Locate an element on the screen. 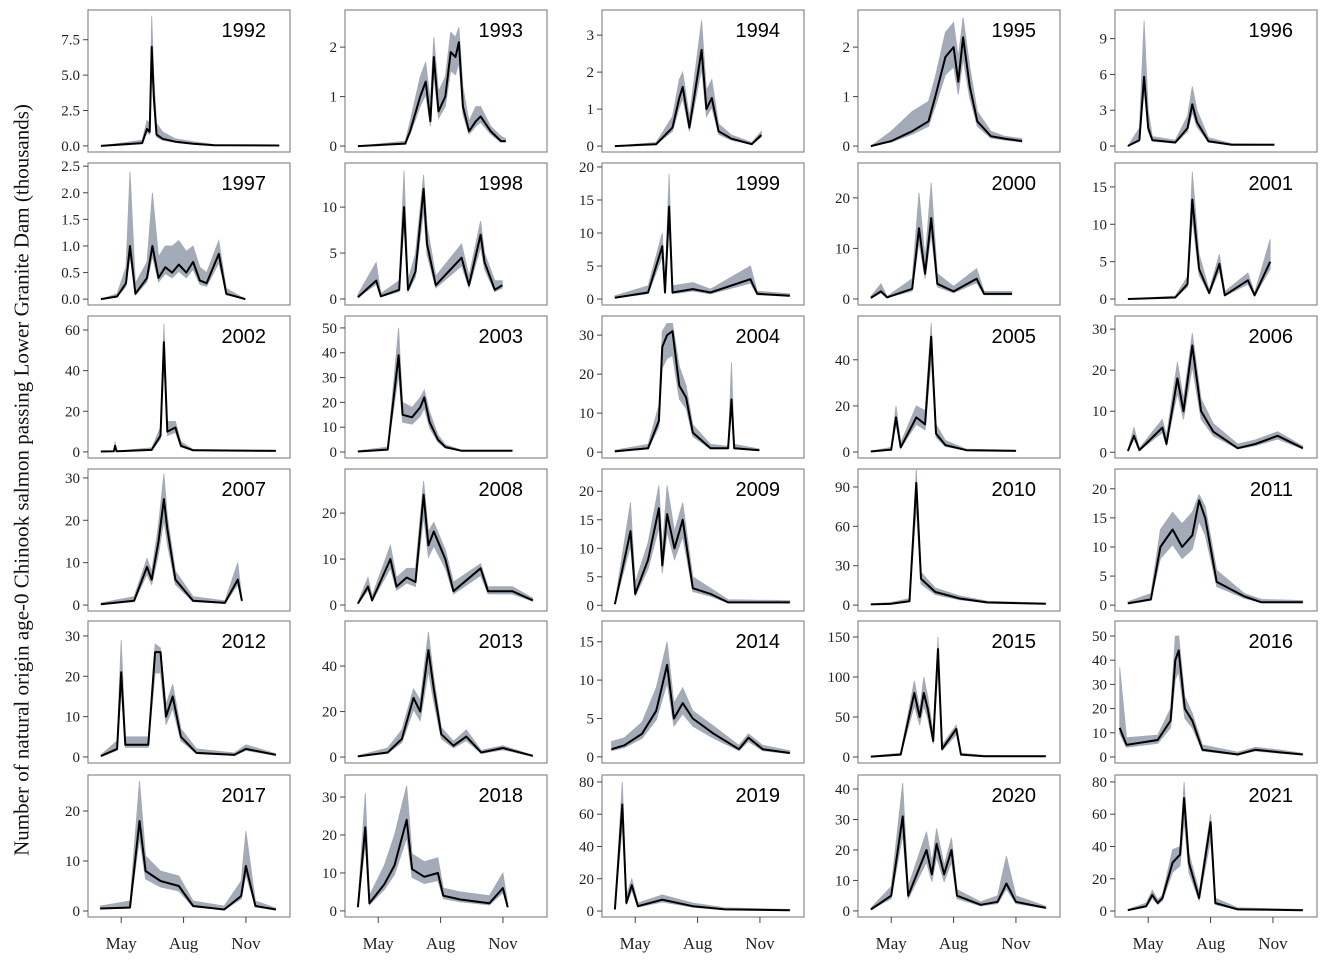 This screenshot has width=1336, height=965. y-tick-label: 2.5 is located at coordinates (70, 167).